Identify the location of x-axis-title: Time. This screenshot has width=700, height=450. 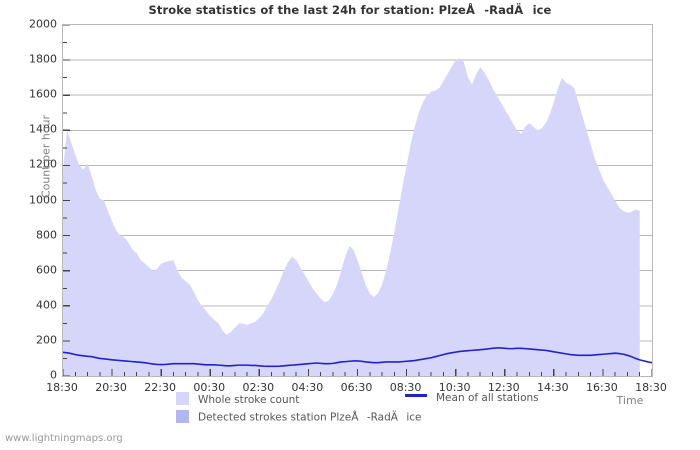
(630, 400).